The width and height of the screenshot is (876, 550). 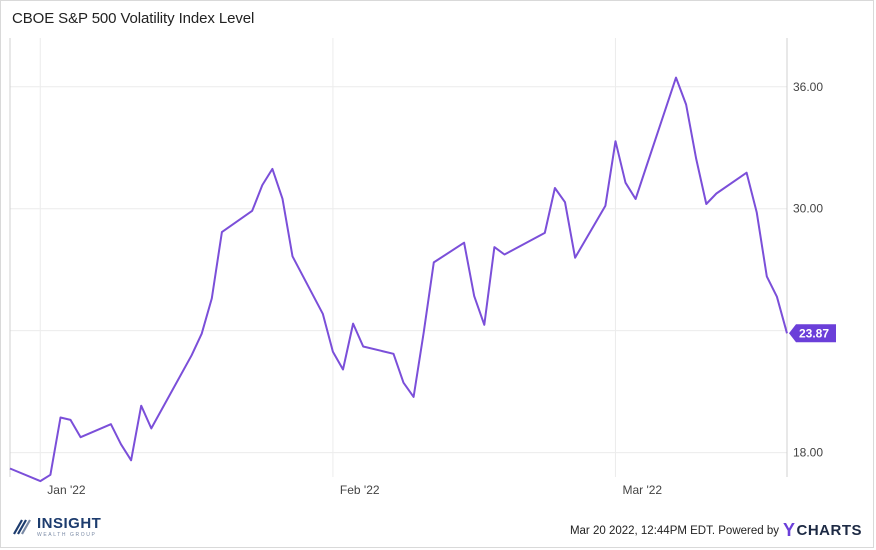 I want to click on y-tick-label: 18.00, so click(x=808, y=453).